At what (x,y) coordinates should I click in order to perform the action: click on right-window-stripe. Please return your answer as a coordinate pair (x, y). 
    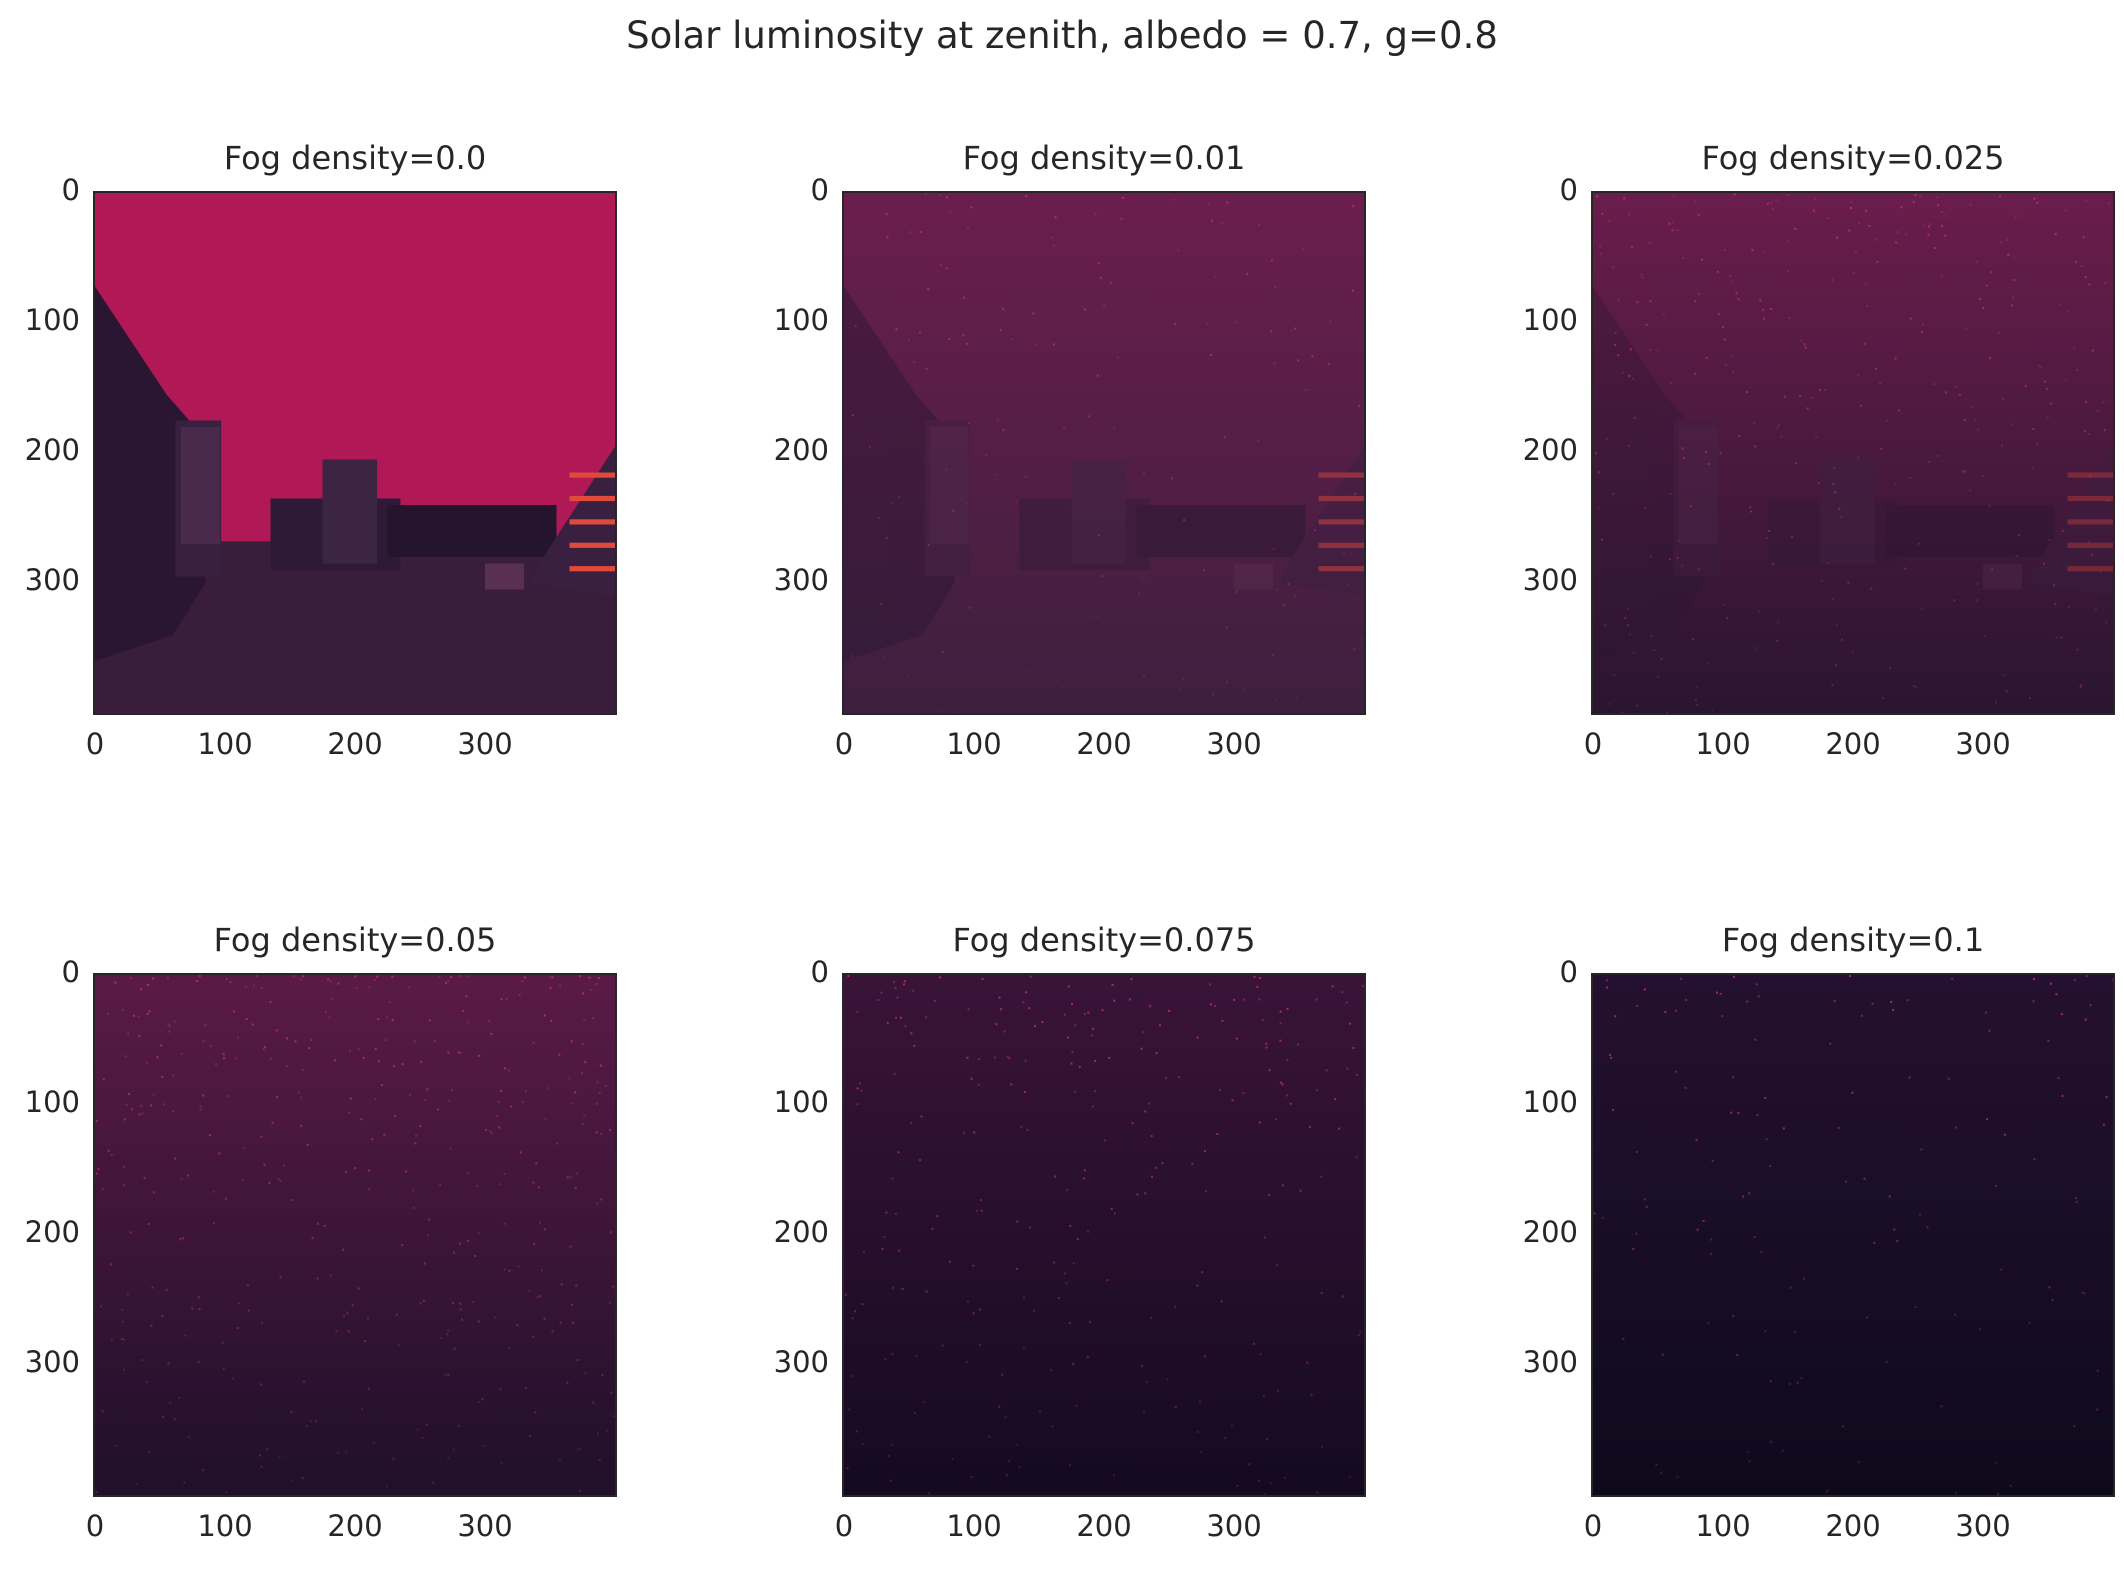
    Looking at the image, I should click on (592, 498).